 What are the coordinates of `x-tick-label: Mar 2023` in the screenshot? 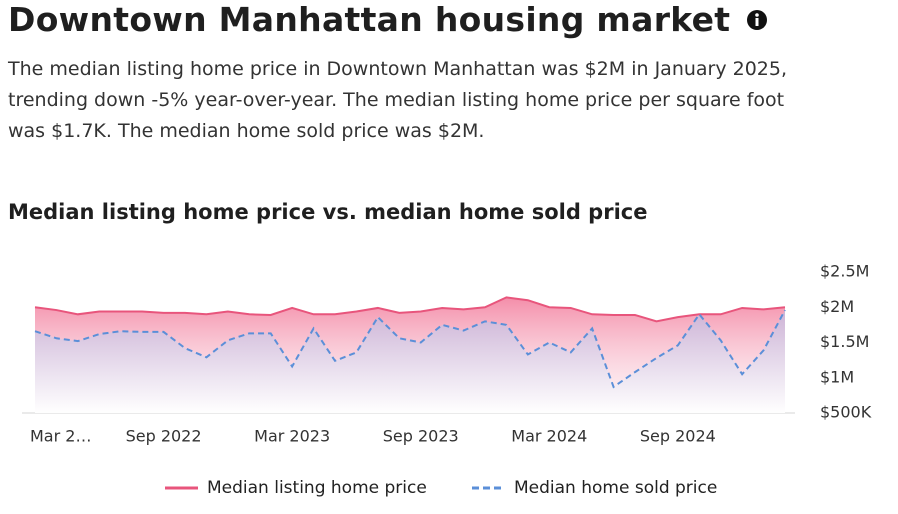 It's located at (292, 436).